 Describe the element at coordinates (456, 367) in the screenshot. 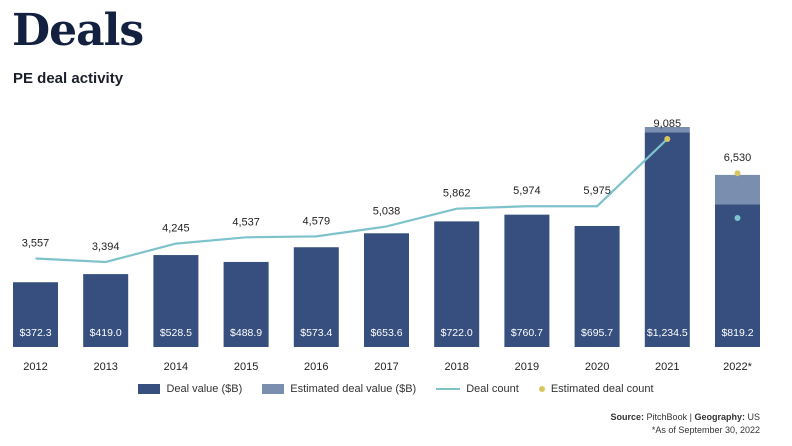

I see `x-tick-label: 2018` at that location.